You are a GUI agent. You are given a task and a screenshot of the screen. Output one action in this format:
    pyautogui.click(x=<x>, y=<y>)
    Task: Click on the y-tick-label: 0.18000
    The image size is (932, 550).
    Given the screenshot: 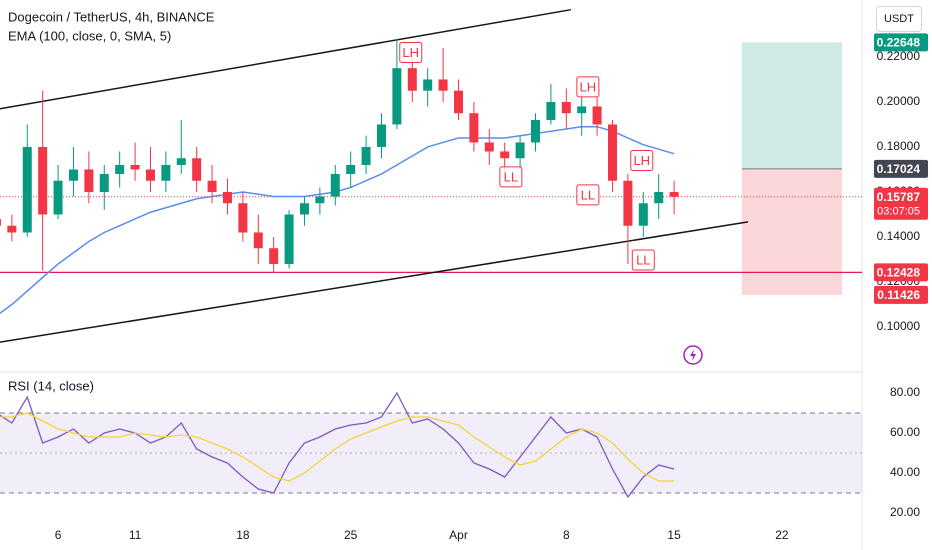 What is the action you would take?
    pyautogui.click(x=899, y=146)
    